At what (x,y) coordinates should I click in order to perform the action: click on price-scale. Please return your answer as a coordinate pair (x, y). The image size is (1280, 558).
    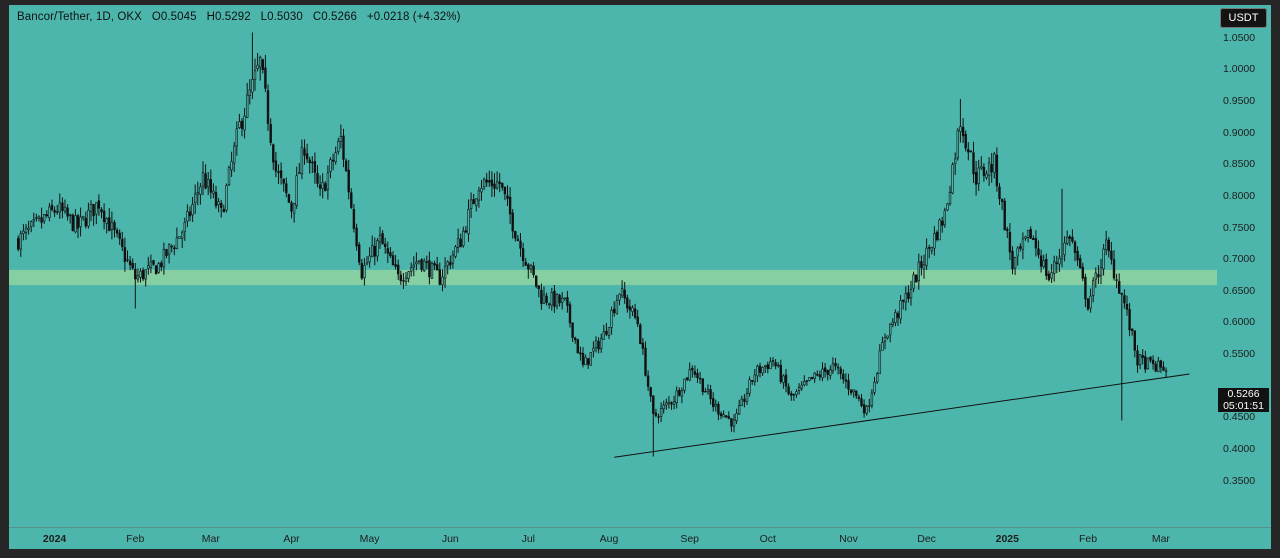
    Looking at the image, I should click on (1244, 266).